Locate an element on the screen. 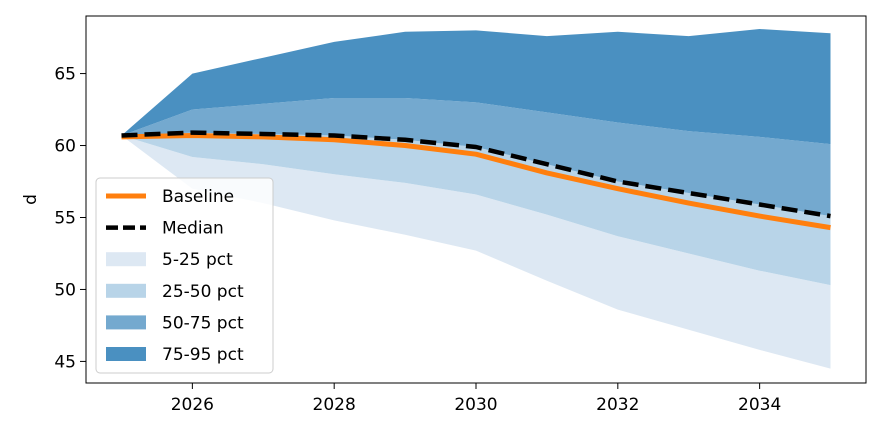 This screenshot has height=436, width=886. y-tick-label: 60 is located at coordinates (65, 147).